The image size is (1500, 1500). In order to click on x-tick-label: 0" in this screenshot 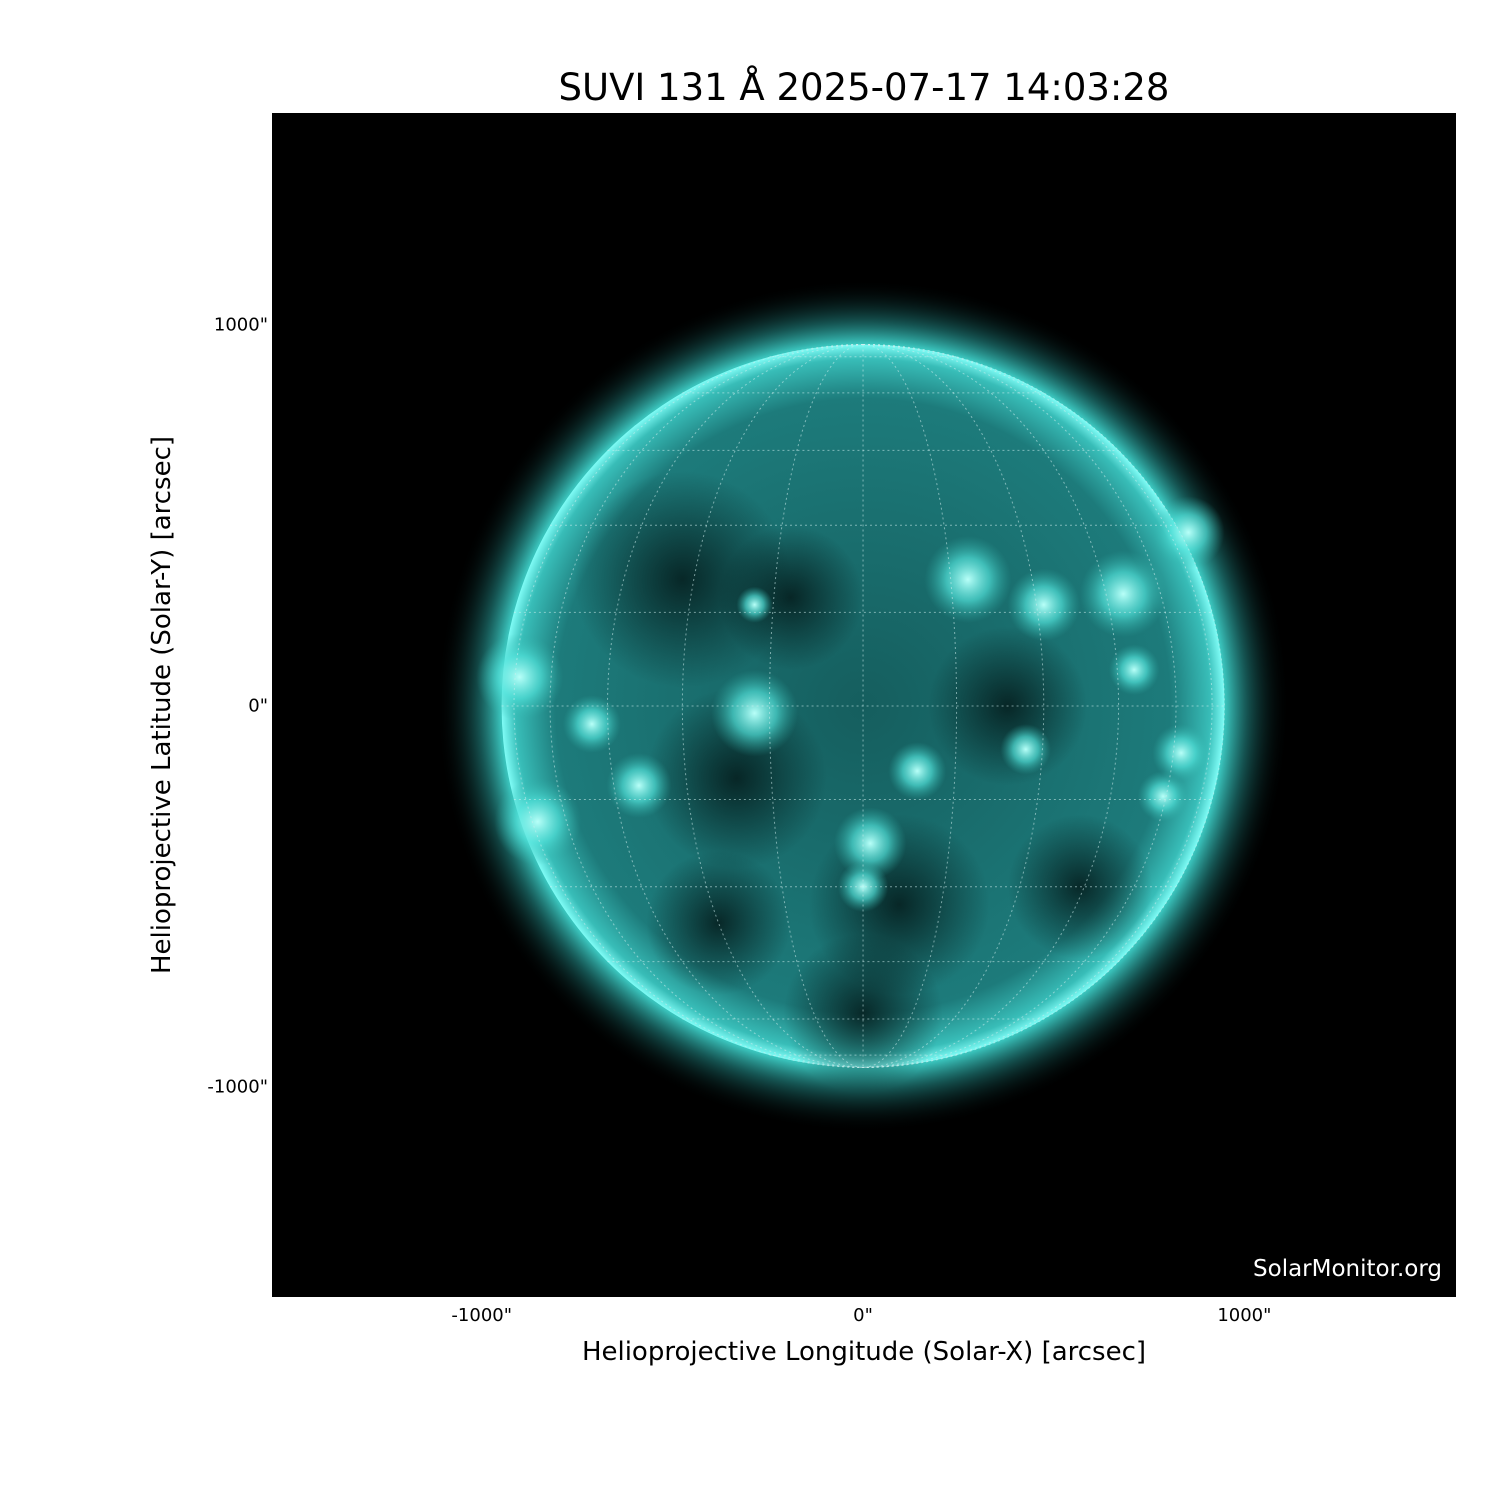, I will do `click(863, 1315)`.